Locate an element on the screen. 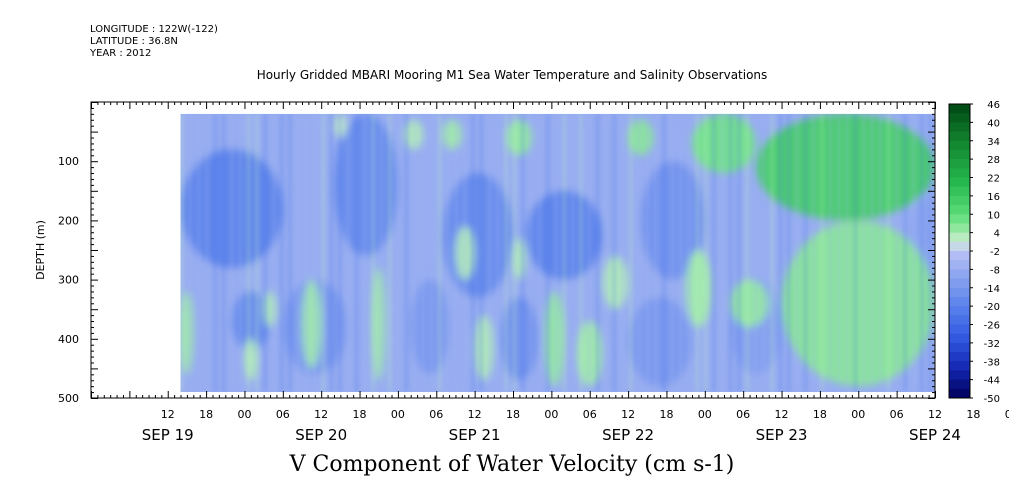  colorbar-label: -8 is located at coordinates (995, 270).